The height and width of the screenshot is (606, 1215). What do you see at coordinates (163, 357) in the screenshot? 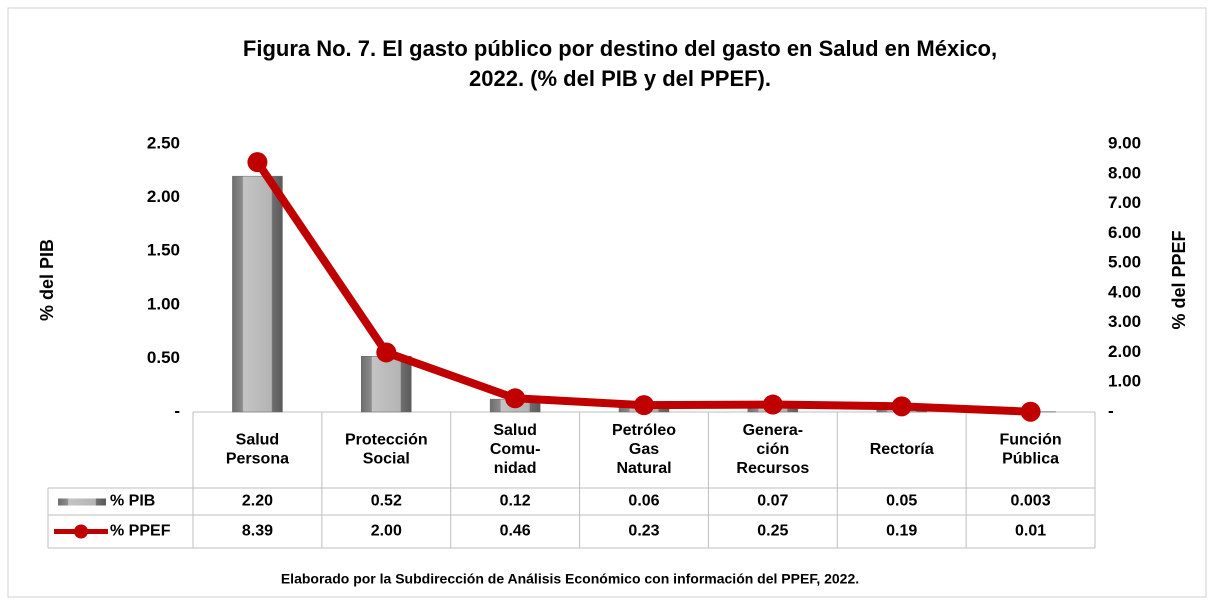
I see `y-tick-label: 0.50` at bounding box center [163, 357].